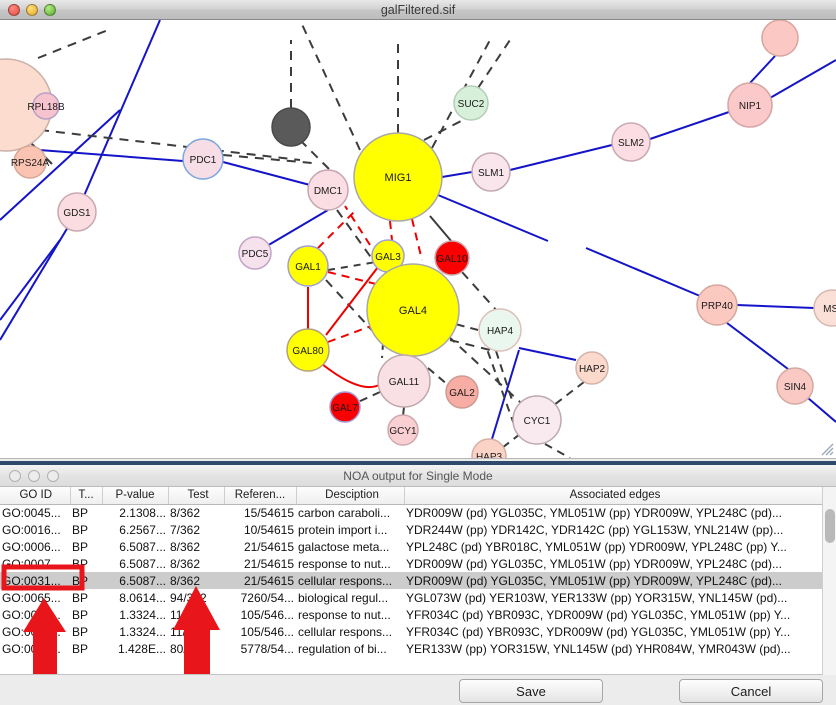 This screenshot has width=836, height=705. Describe the element at coordinates (308, 350) in the screenshot. I see `graph-node-gal80: GAL80` at that location.